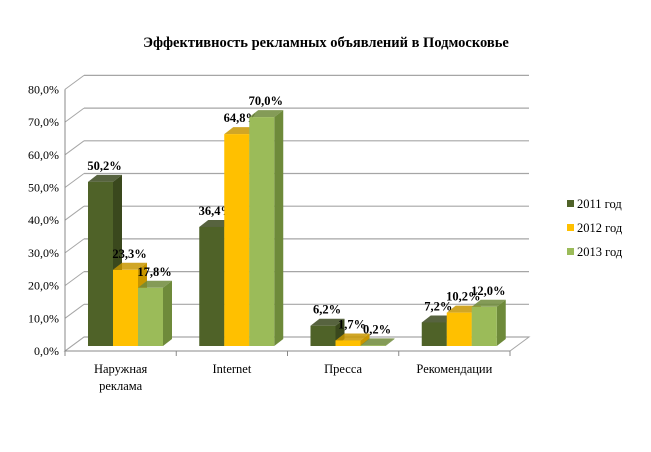 The image size is (651, 452). What do you see at coordinates (438, 306) in the screenshot?
I see `data-label: 7,2%` at bounding box center [438, 306].